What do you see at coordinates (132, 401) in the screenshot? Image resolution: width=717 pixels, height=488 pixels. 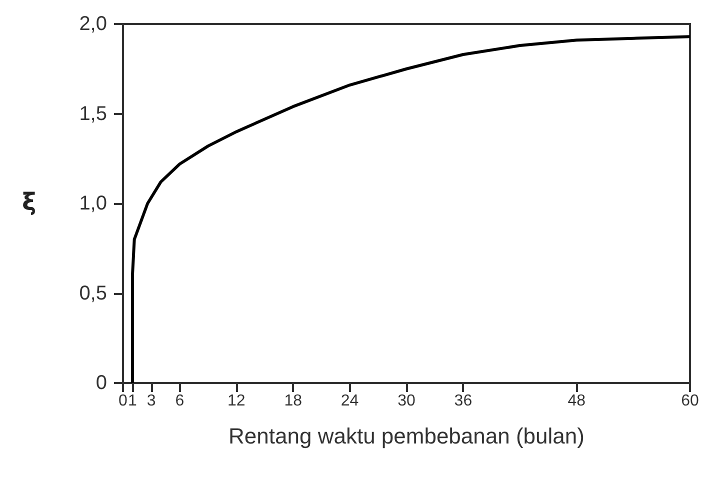 I see `x-tick-label: 1` at bounding box center [132, 401].